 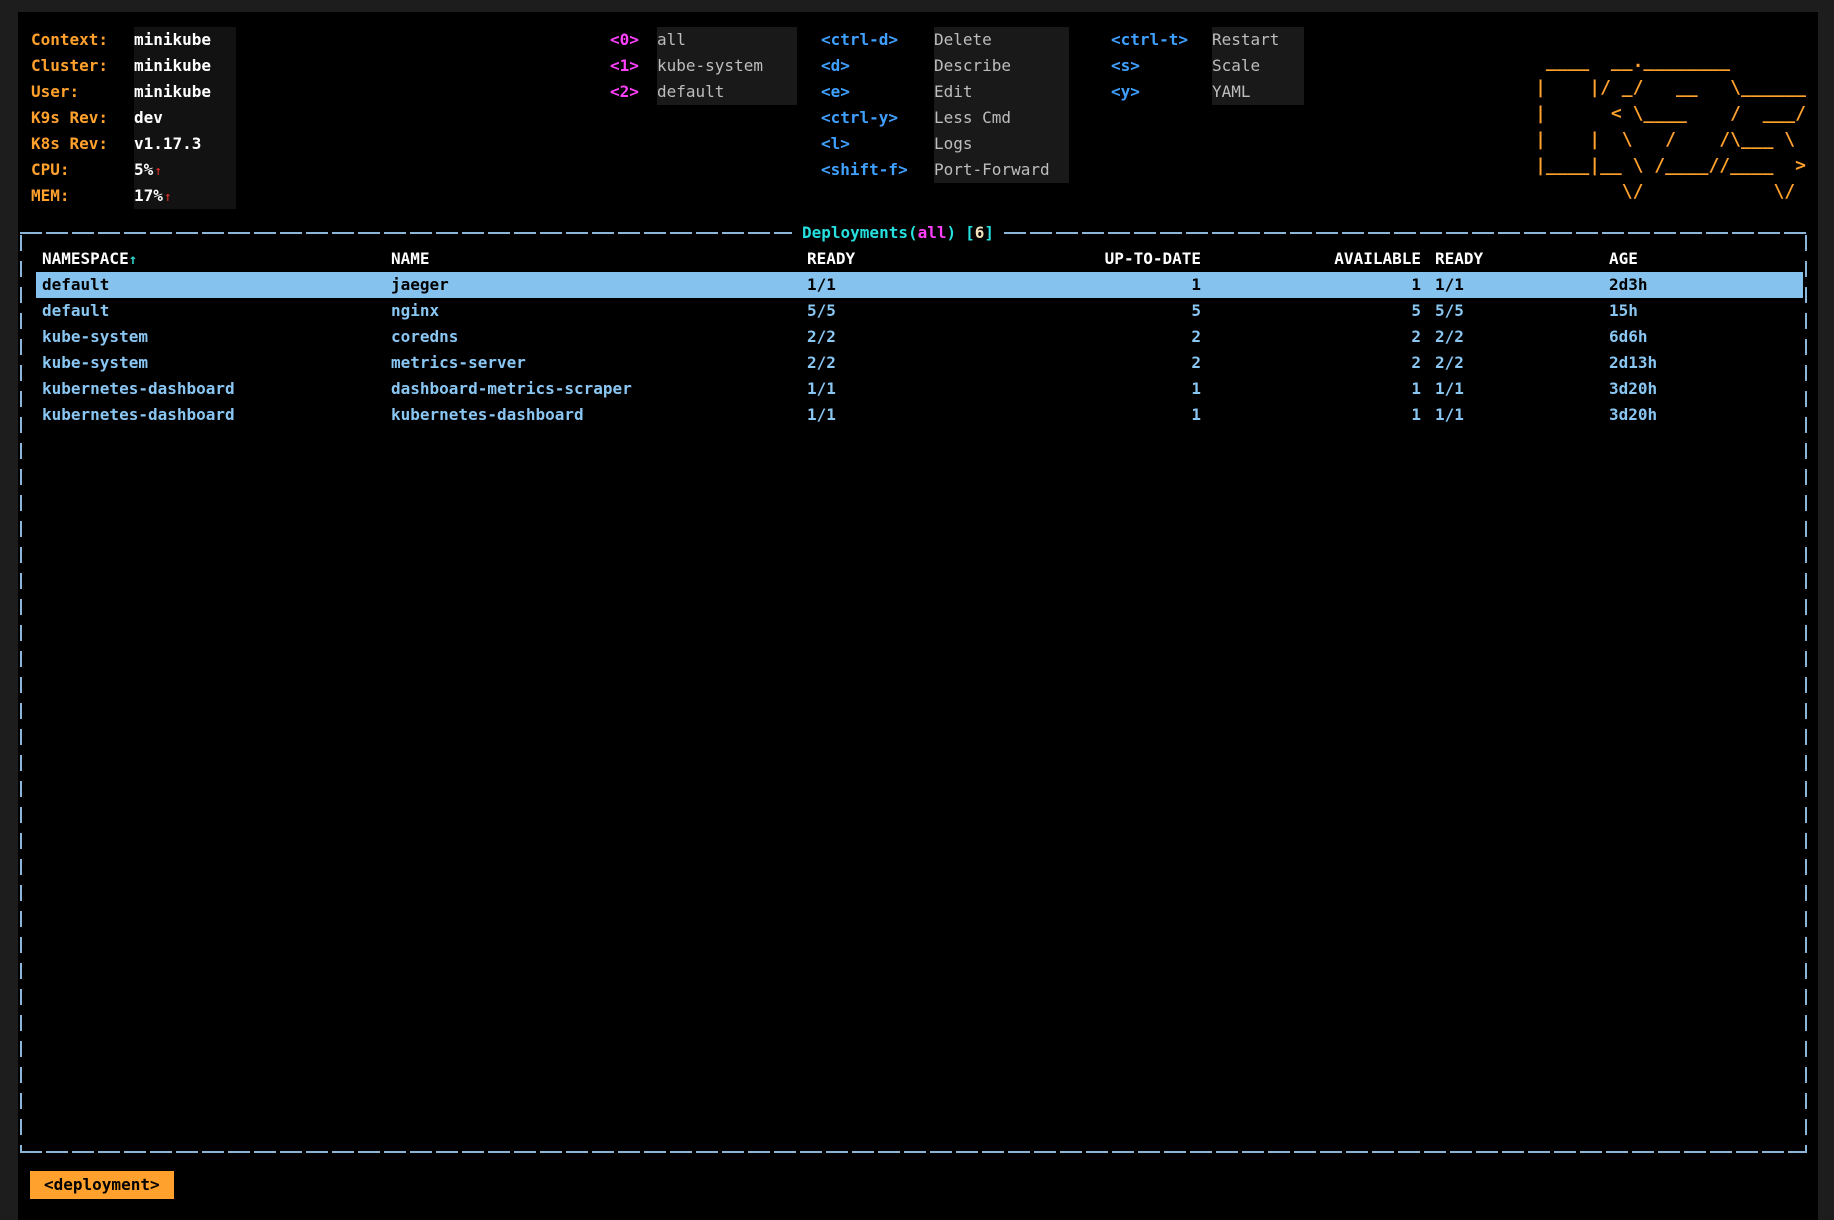 I want to click on title-bracket-close: ], so click(x=989, y=232).